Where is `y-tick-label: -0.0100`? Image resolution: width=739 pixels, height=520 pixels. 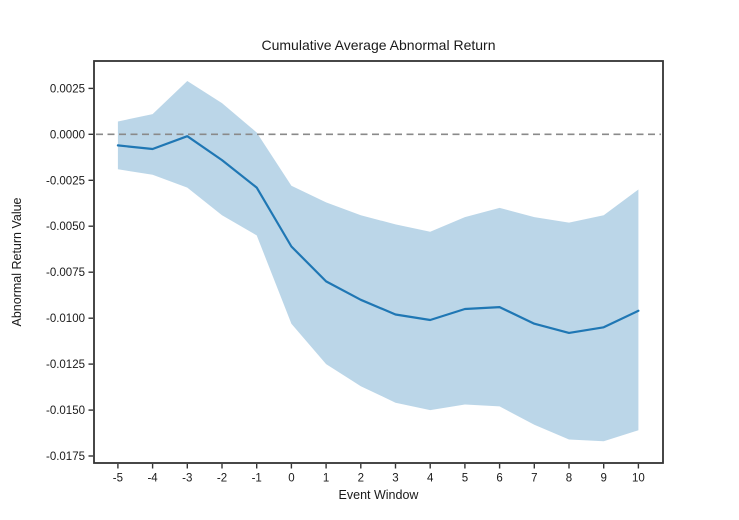 y-tick-label: -0.0100 is located at coordinates (65, 319).